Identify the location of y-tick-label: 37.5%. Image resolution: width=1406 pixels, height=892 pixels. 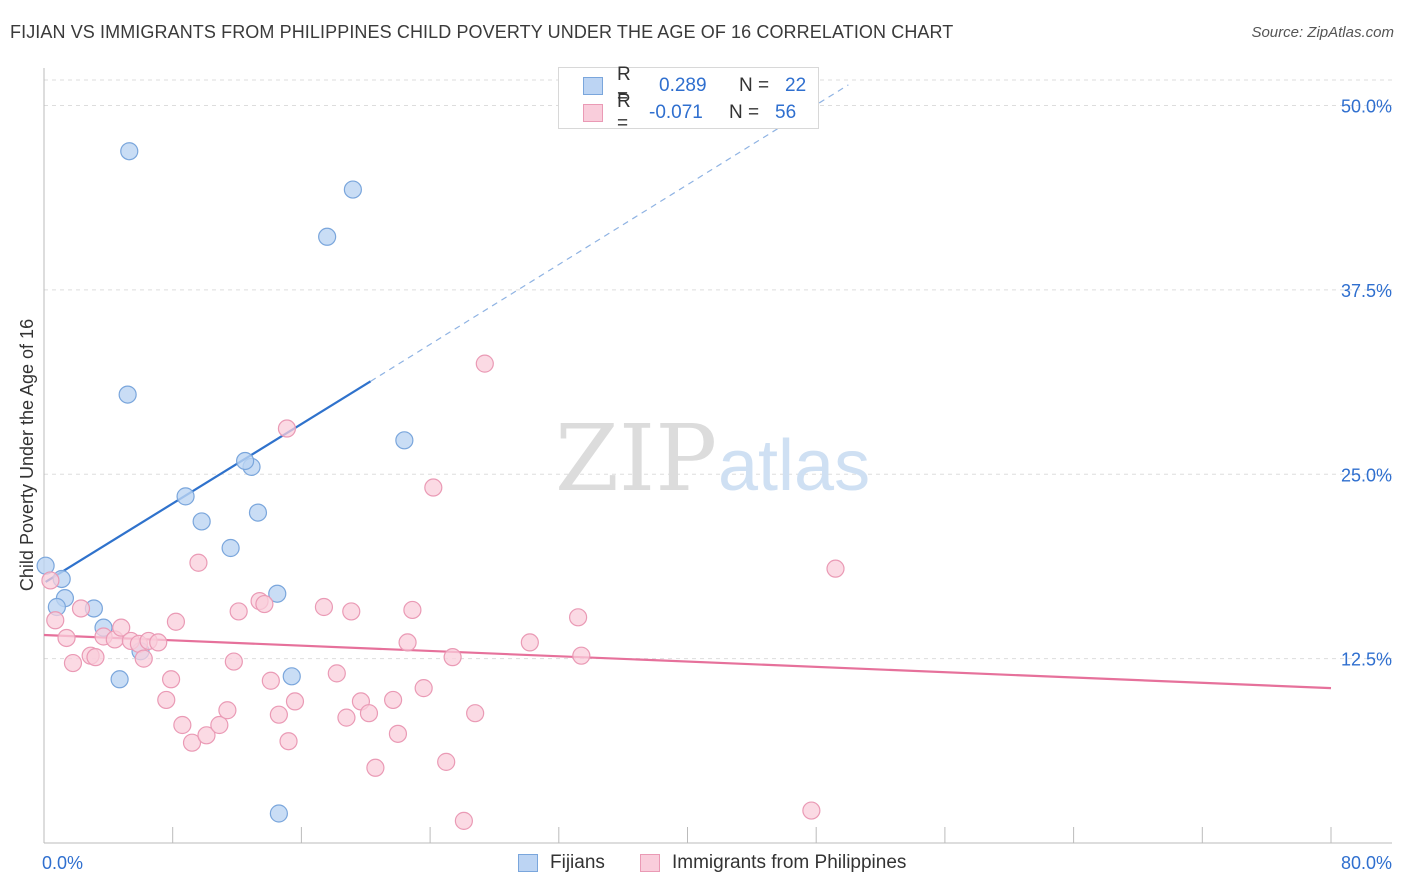
(1366, 291).